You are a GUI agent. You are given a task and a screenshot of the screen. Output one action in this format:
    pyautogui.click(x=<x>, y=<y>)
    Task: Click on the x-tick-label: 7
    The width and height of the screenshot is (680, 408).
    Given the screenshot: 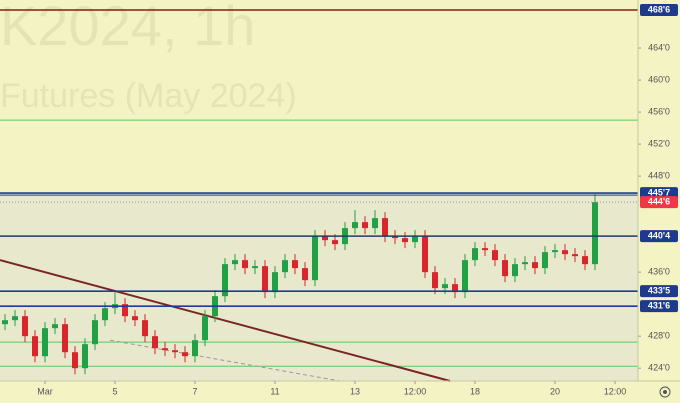 What is the action you would take?
    pyautogui.click(x=194, y=391)
    